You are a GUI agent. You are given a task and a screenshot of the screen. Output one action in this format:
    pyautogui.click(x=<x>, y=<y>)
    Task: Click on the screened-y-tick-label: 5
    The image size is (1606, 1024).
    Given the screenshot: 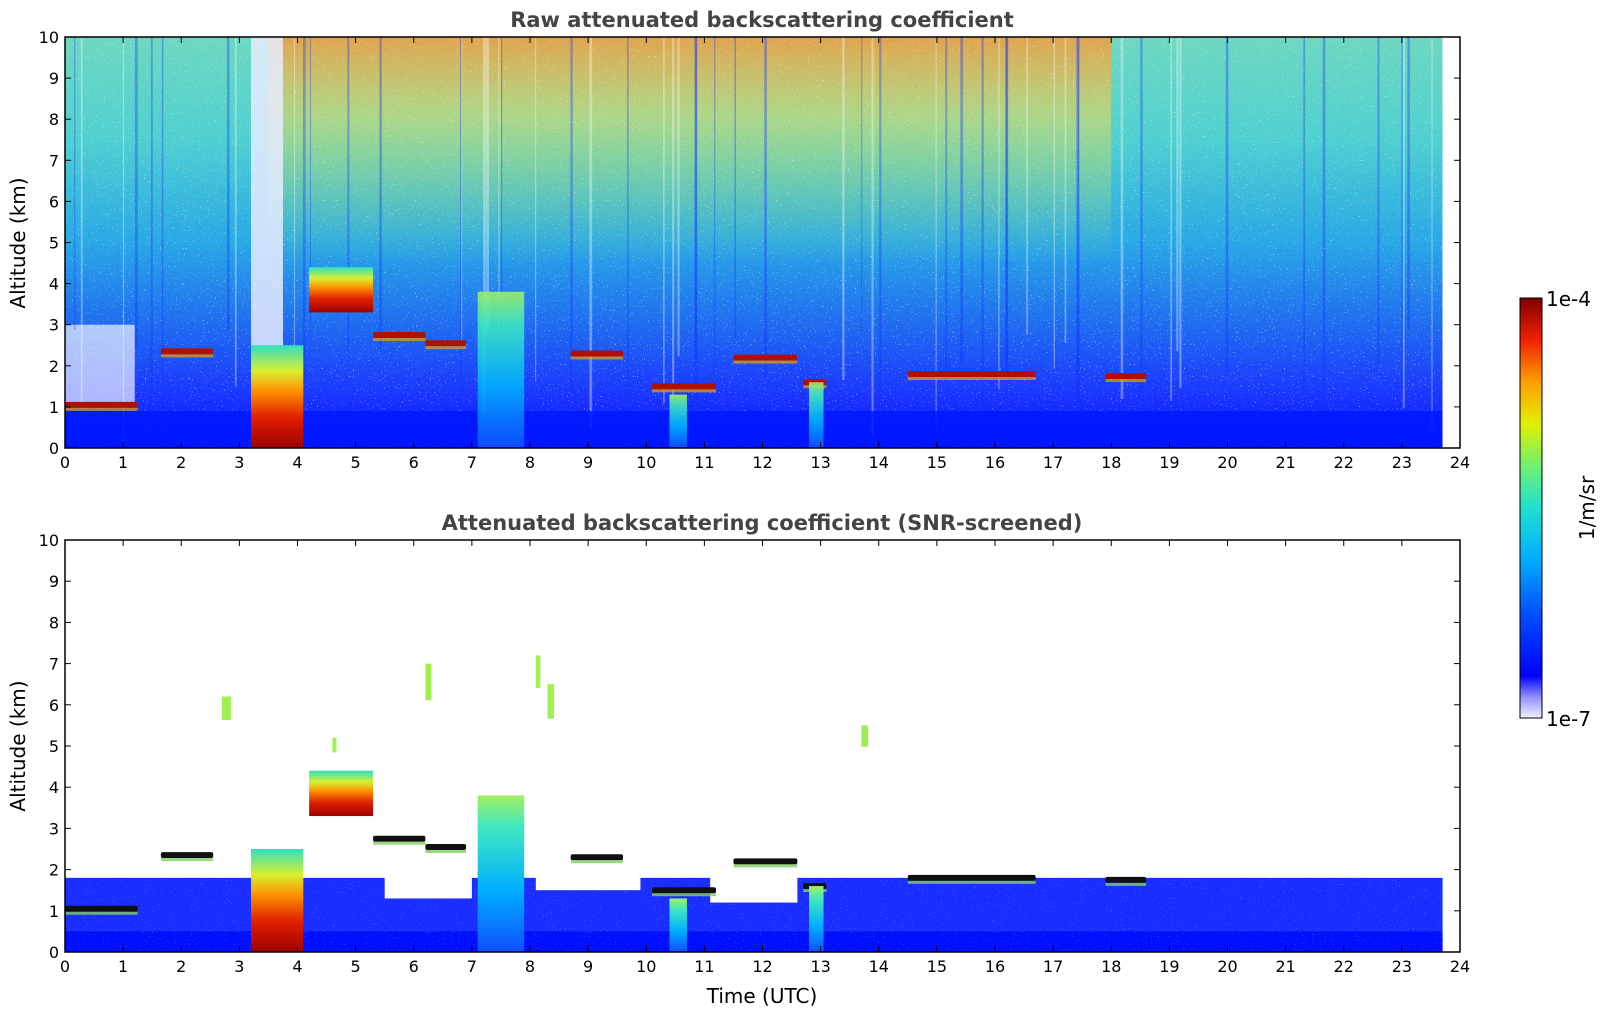 What is the action you would take?
    pyautogui.click(x=54, y=746)
    